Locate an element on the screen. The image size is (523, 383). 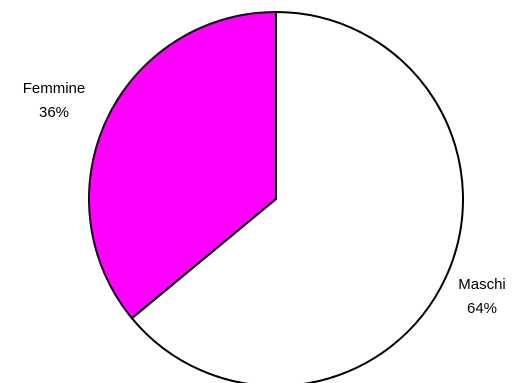
slice-value-maschi: 64% is located at coordinates (482, 308).